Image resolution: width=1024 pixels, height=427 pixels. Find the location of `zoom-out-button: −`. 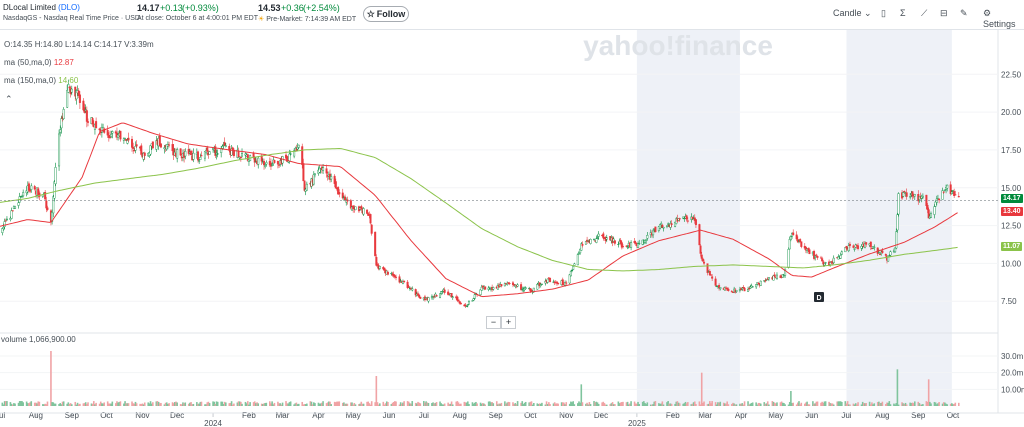

zoom-out-button: − is located at coordinates (493, 322).